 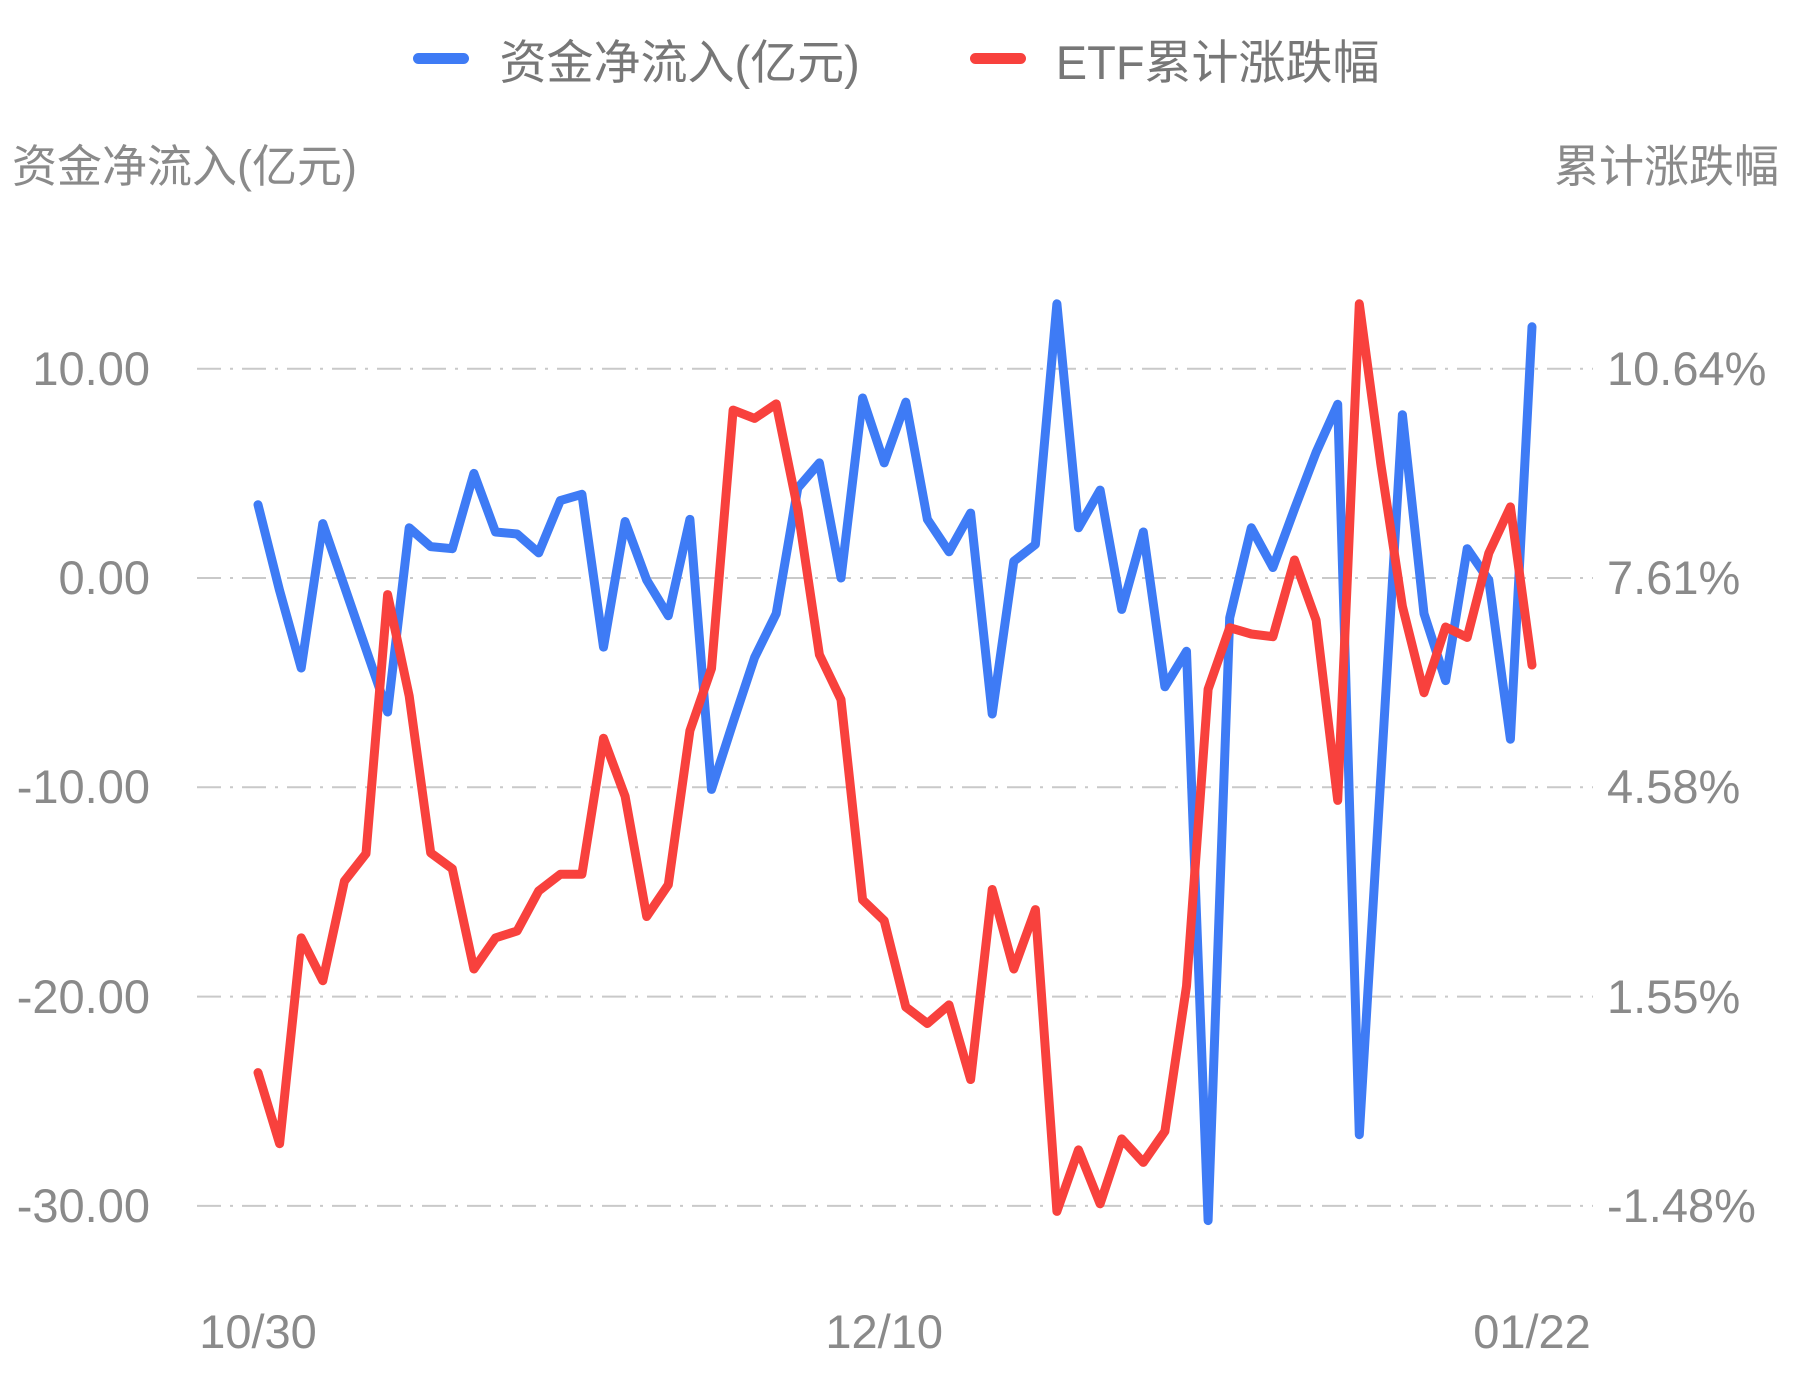 What do you see at coordinates (896, 58) in the screenshot?
I see `chart-legend: 资金净流入(亿元) ETF累计涨跌幅` at bounding box center [896, 58].